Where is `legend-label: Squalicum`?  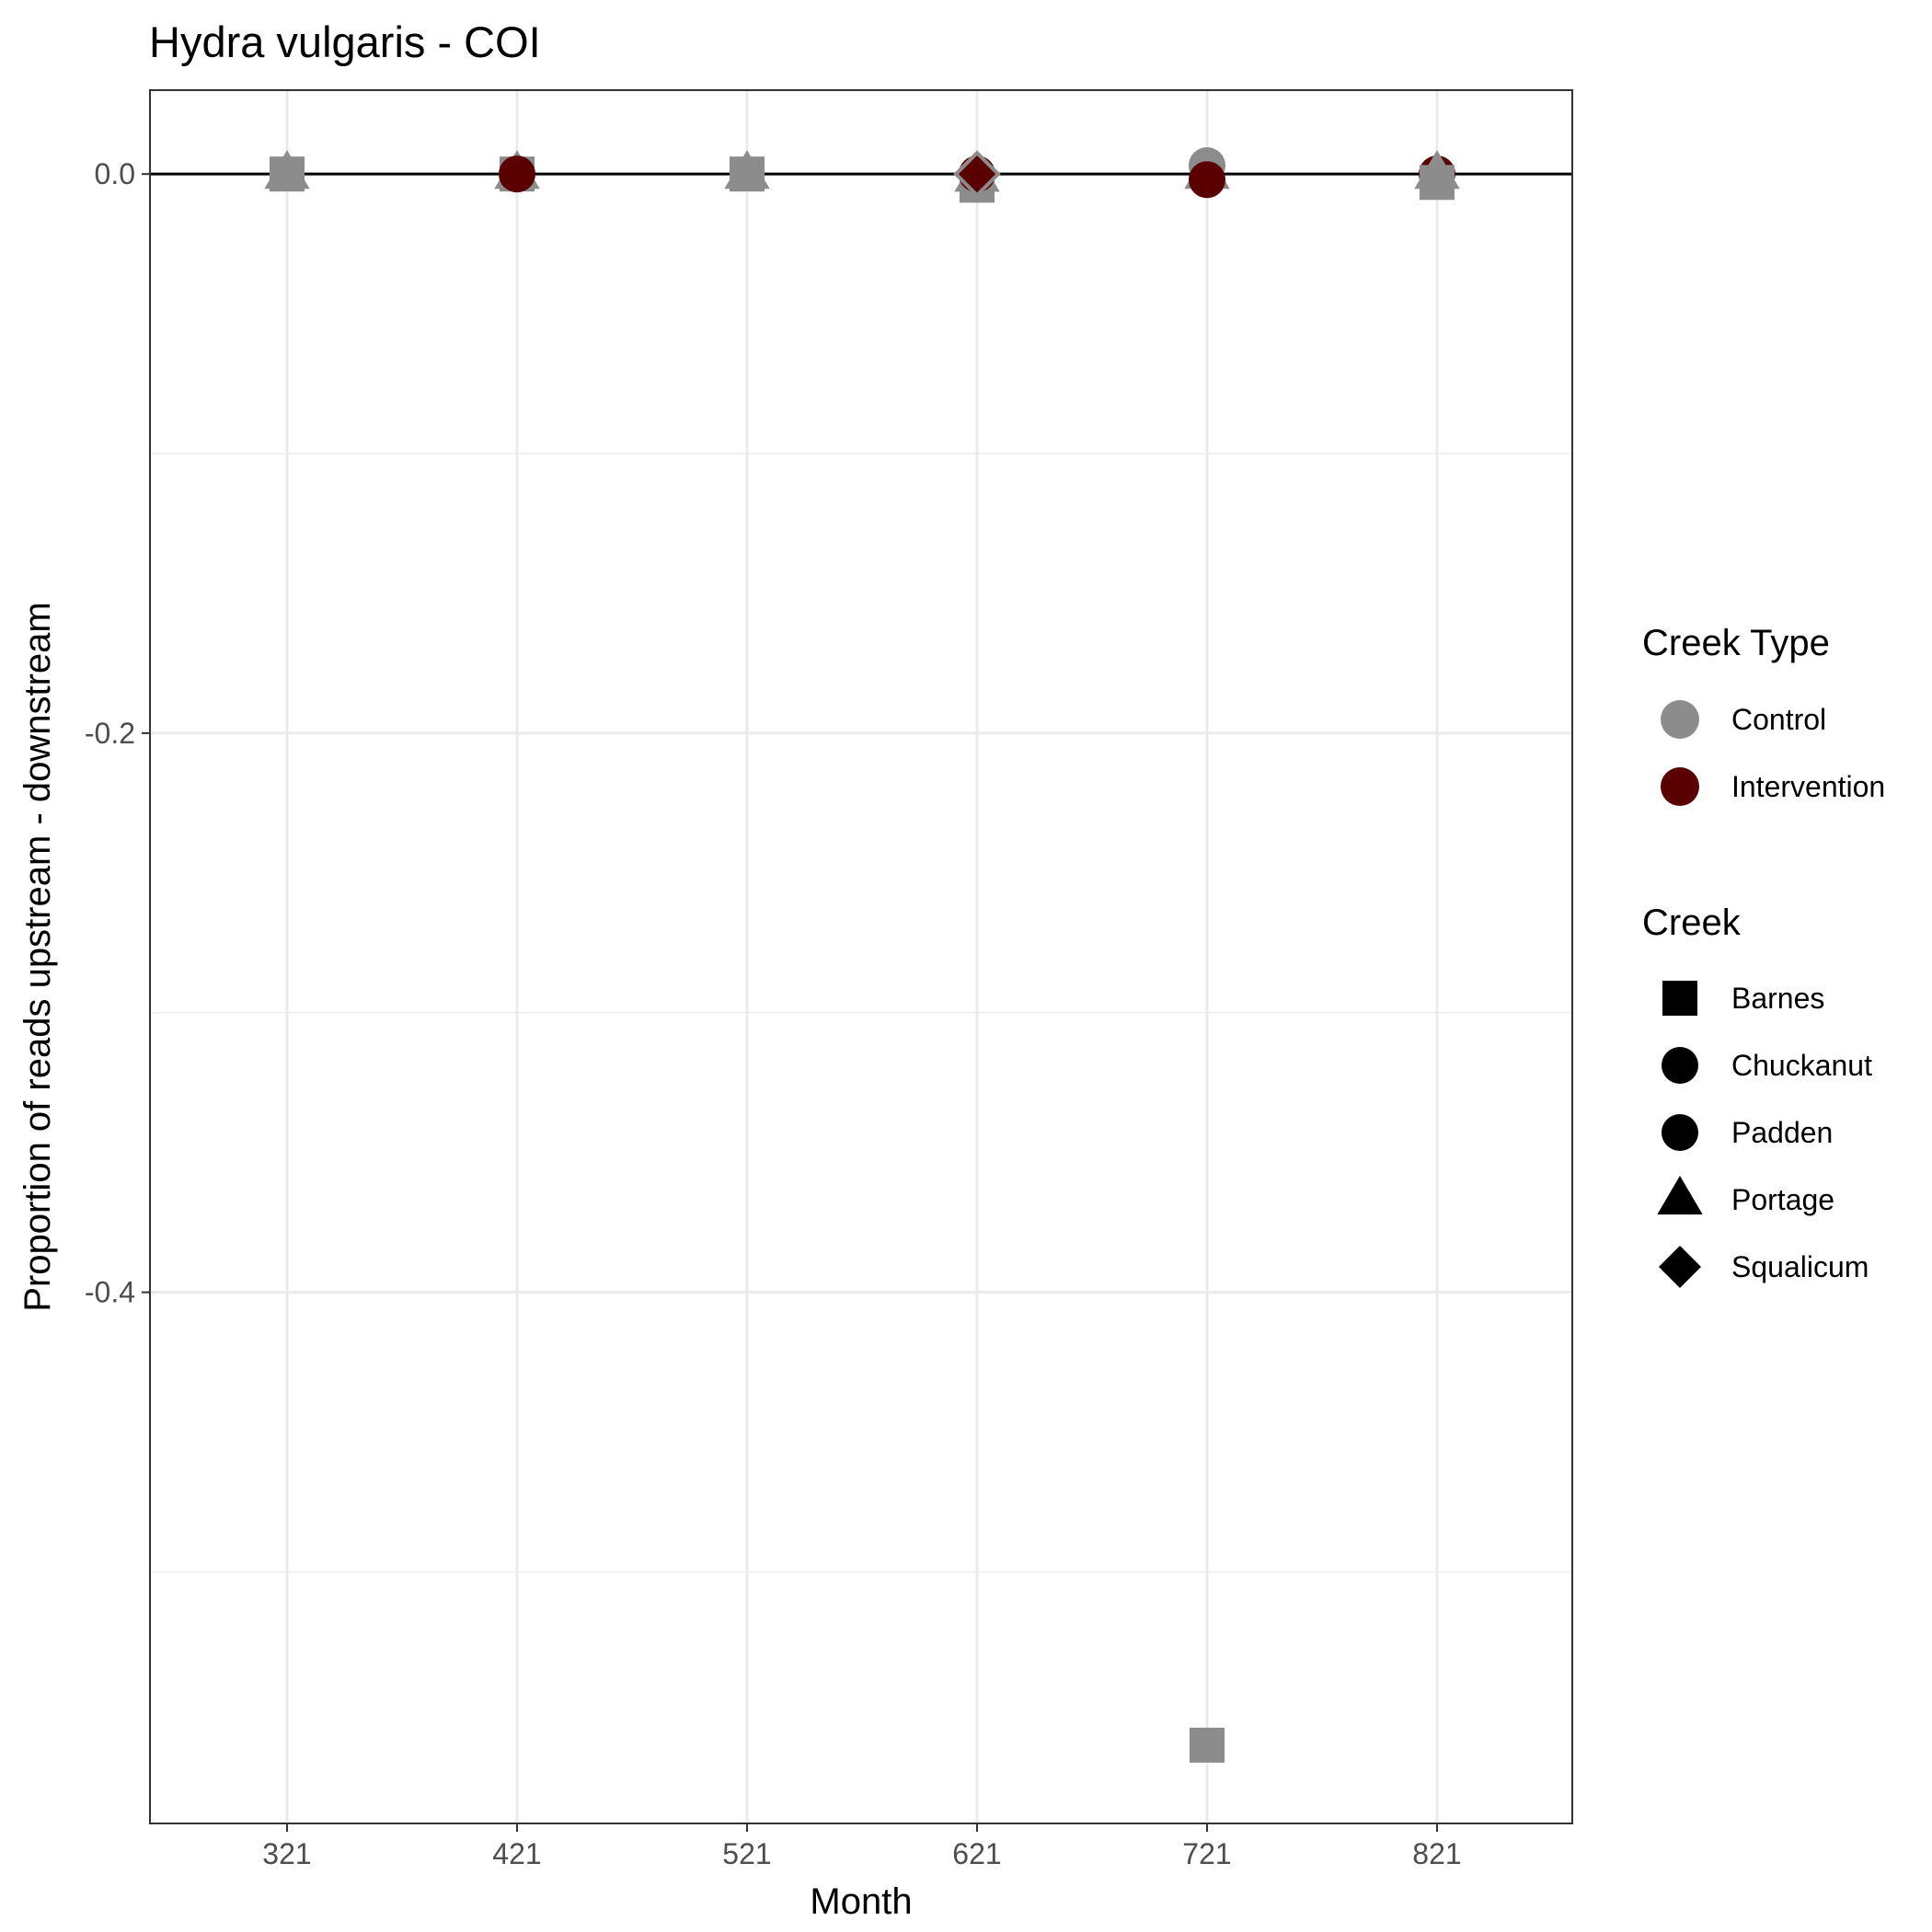
legend-label: Squalicum is located at coordinates (1800, 1266).